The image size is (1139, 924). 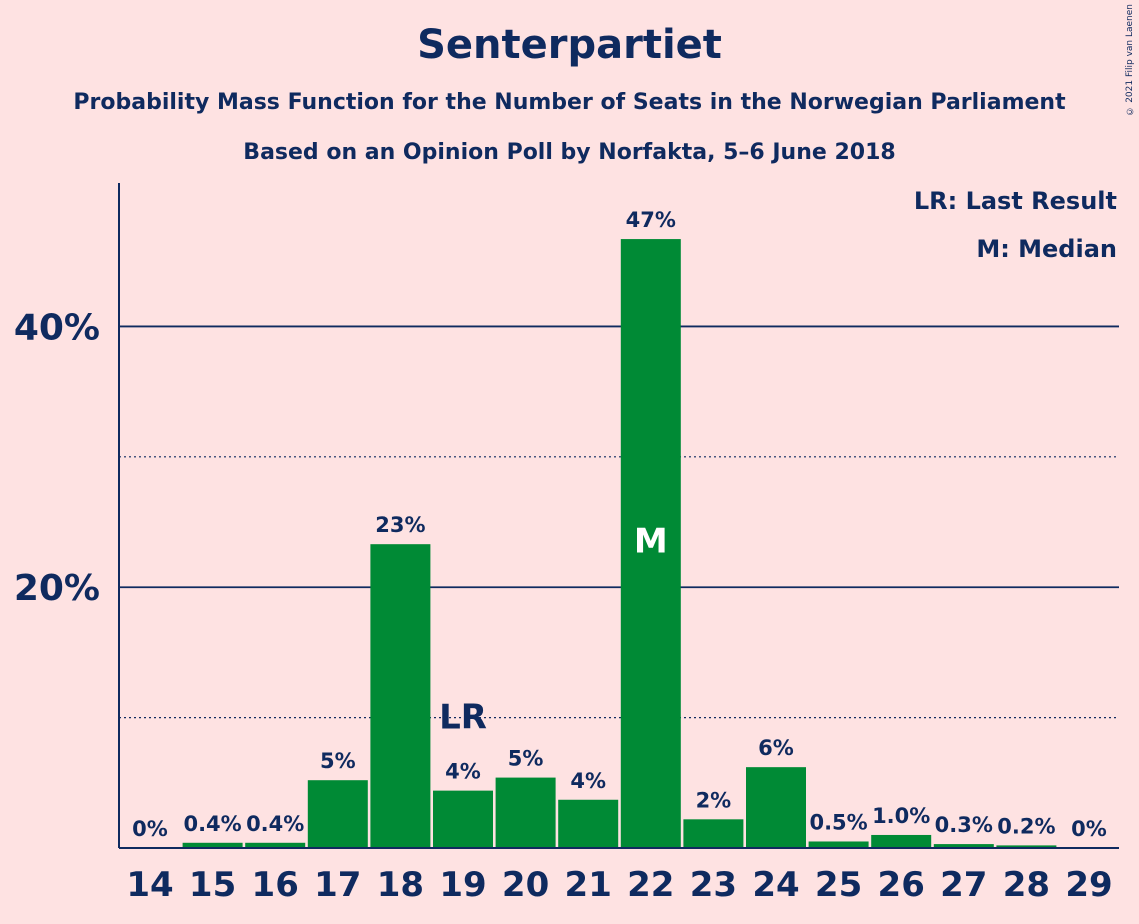 I want to click on x-tick-label: 21, so click(x=588, y=885).